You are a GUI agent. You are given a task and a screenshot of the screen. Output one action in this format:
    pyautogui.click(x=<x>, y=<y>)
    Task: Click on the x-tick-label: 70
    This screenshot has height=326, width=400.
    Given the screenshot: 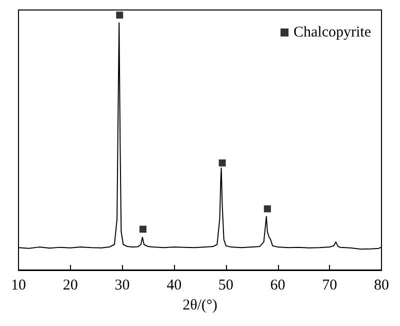 What is the action you would take?
    pyautogui.click(x=330, y=286)
    